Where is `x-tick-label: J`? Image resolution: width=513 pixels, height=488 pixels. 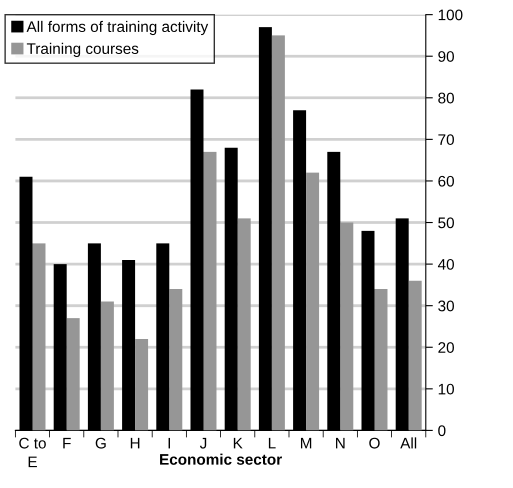
x-tick-label: J is located at coordinates (203, 443).